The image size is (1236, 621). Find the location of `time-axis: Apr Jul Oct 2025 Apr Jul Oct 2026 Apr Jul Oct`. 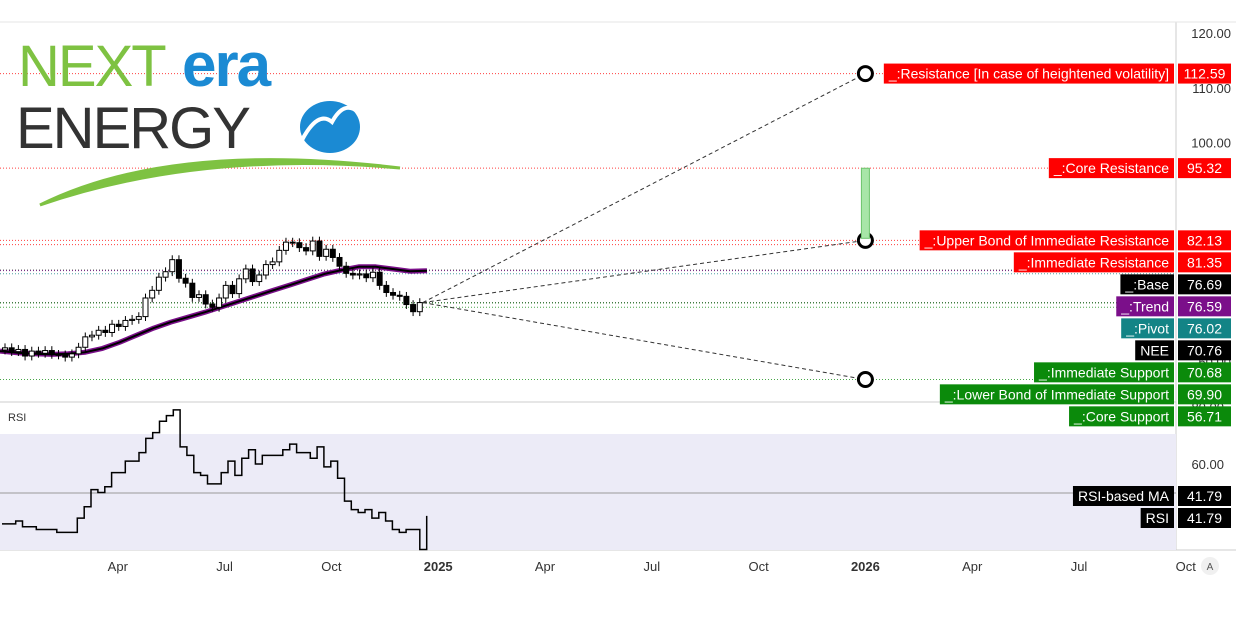

time-axis: Apr Jul Oct 2025 Apr Jul Oct 2026 Apr Jul Oct is located at coordinates (652, 566).